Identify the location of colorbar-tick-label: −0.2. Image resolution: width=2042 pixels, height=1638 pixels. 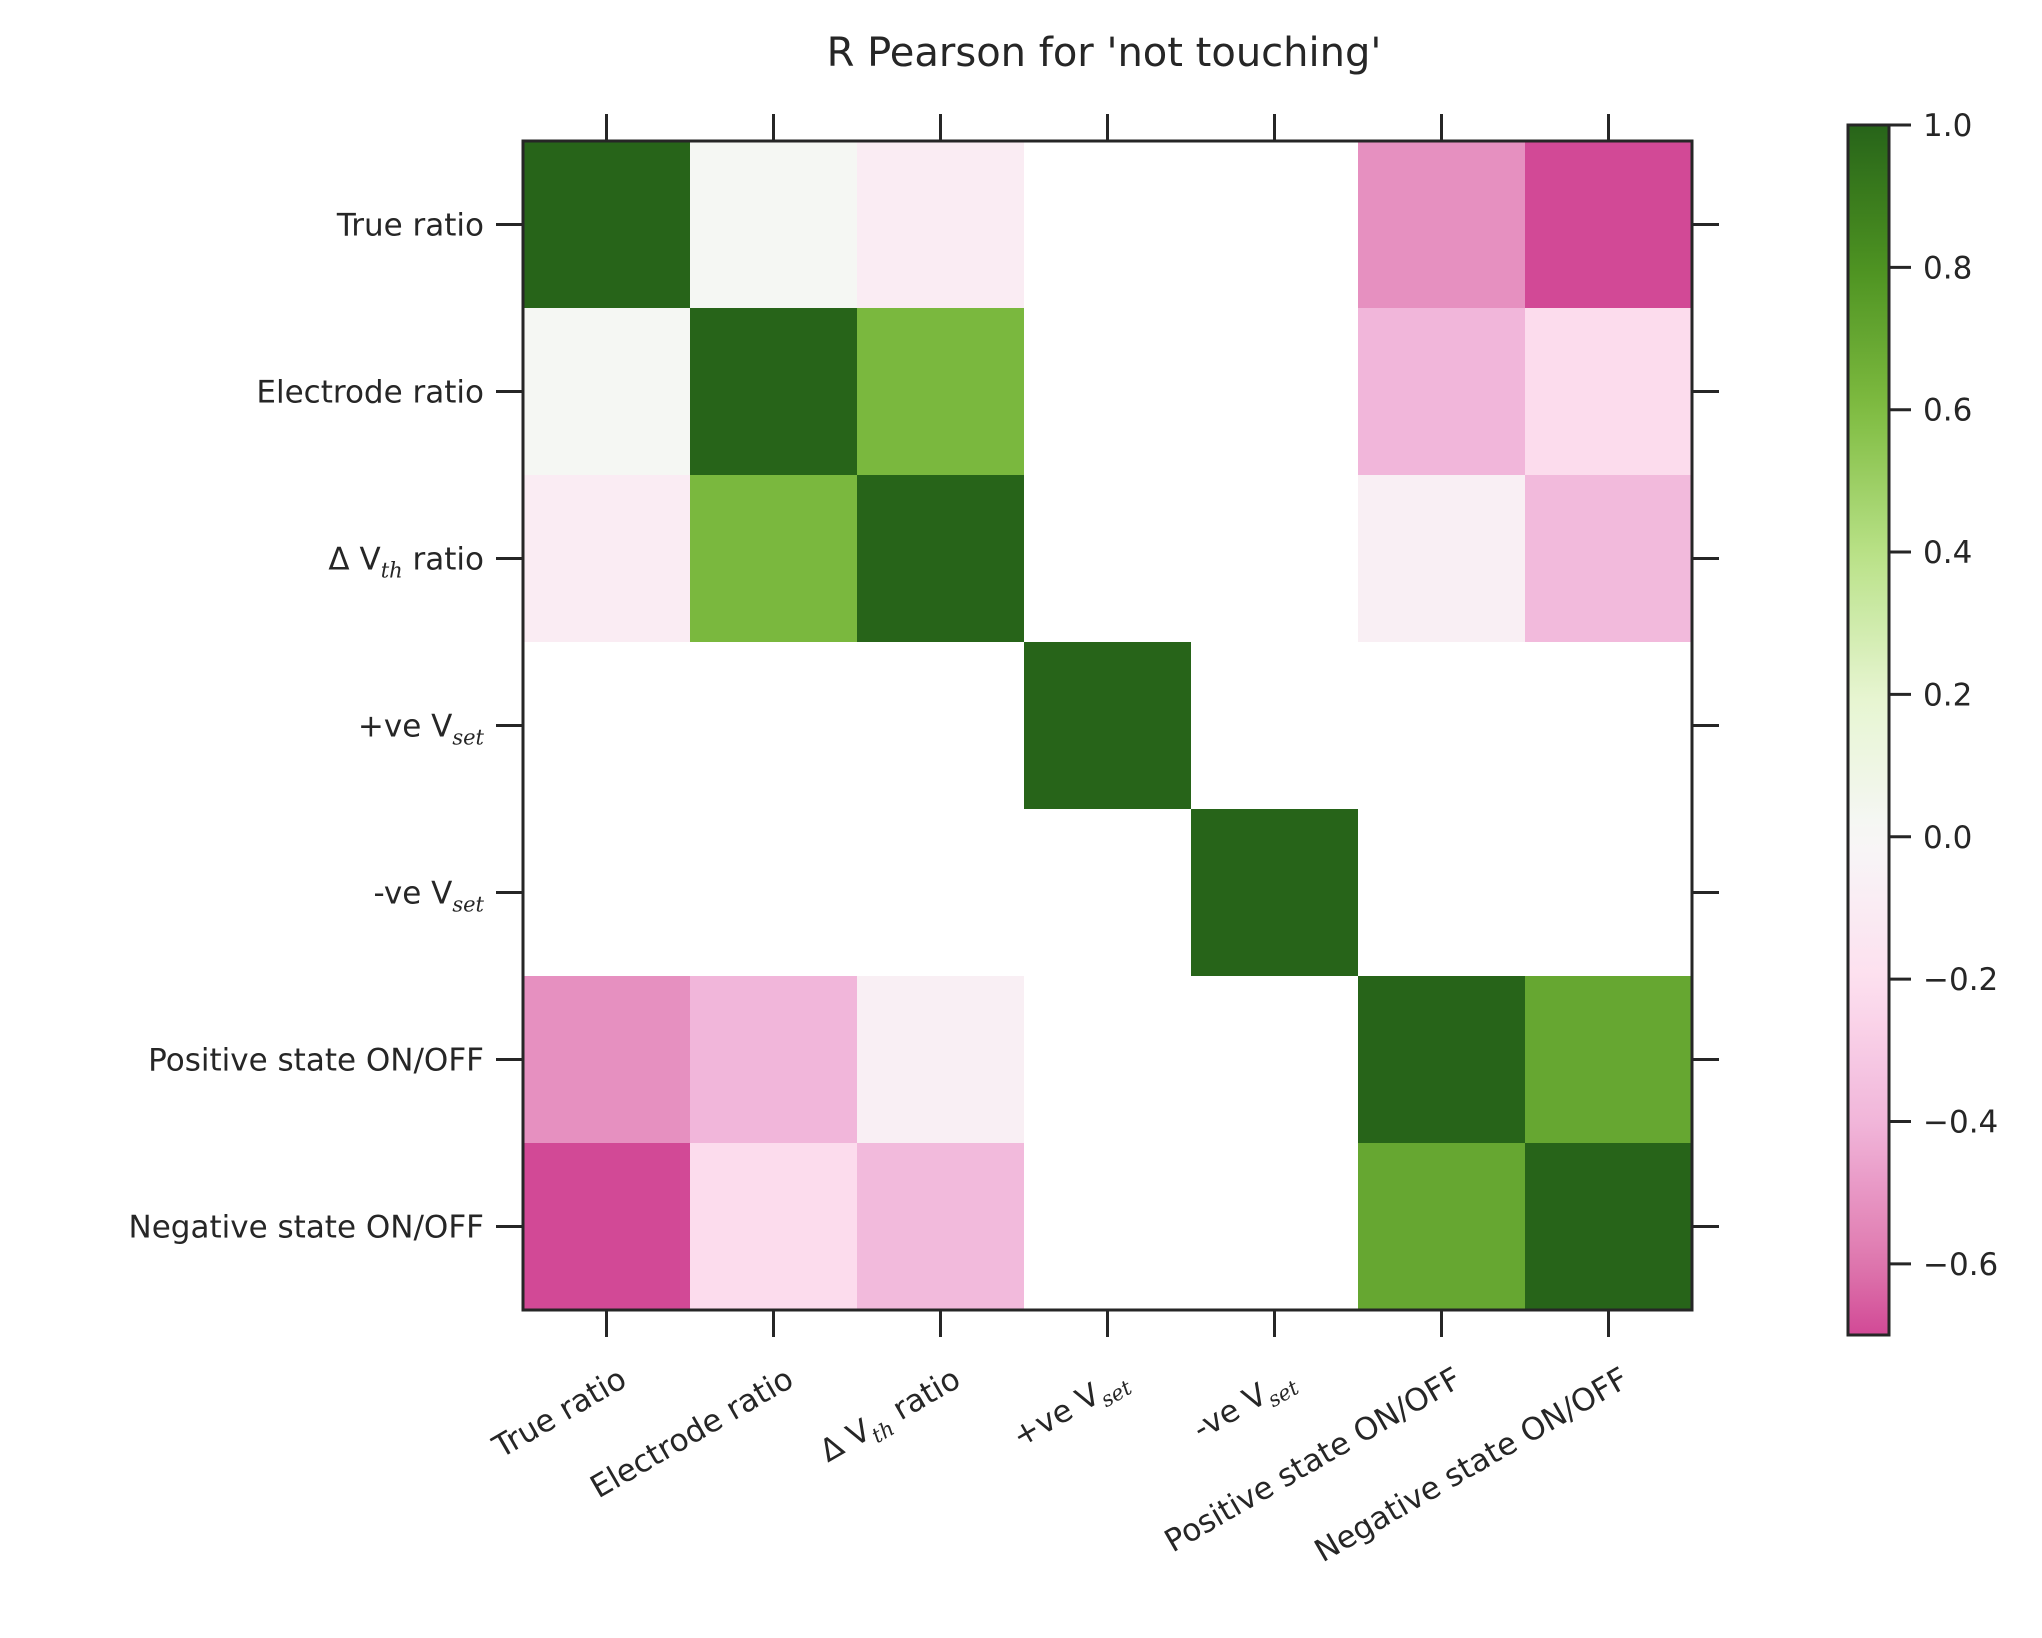
(1960, 980).